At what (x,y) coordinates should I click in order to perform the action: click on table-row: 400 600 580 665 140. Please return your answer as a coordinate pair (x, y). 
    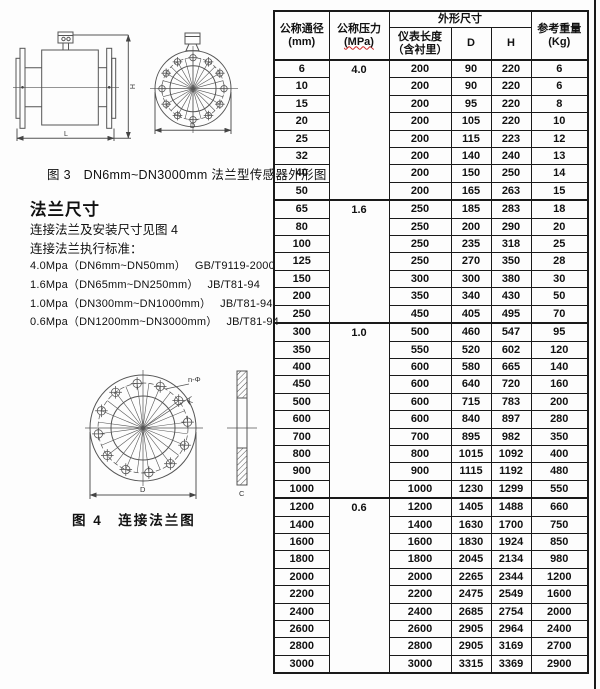
    Looking at the image, I should click on (431, 367).